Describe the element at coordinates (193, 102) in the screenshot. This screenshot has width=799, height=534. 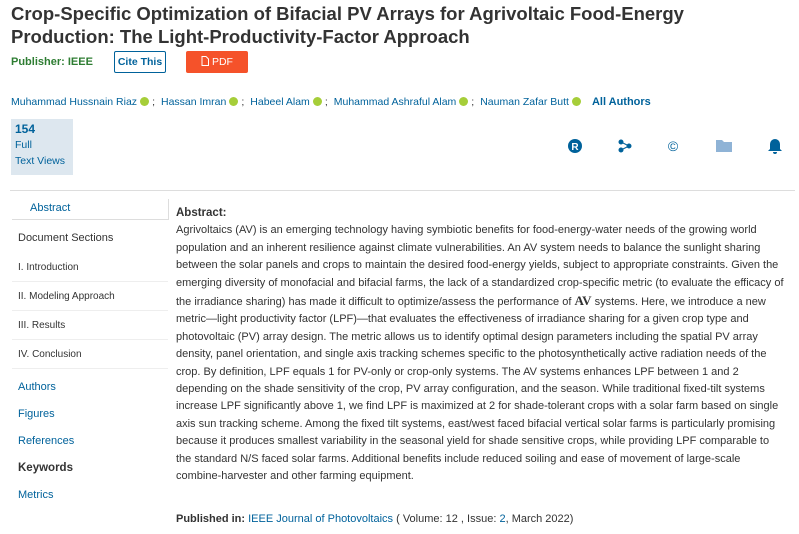
I see `author-name: Hassan Imran` at that location.